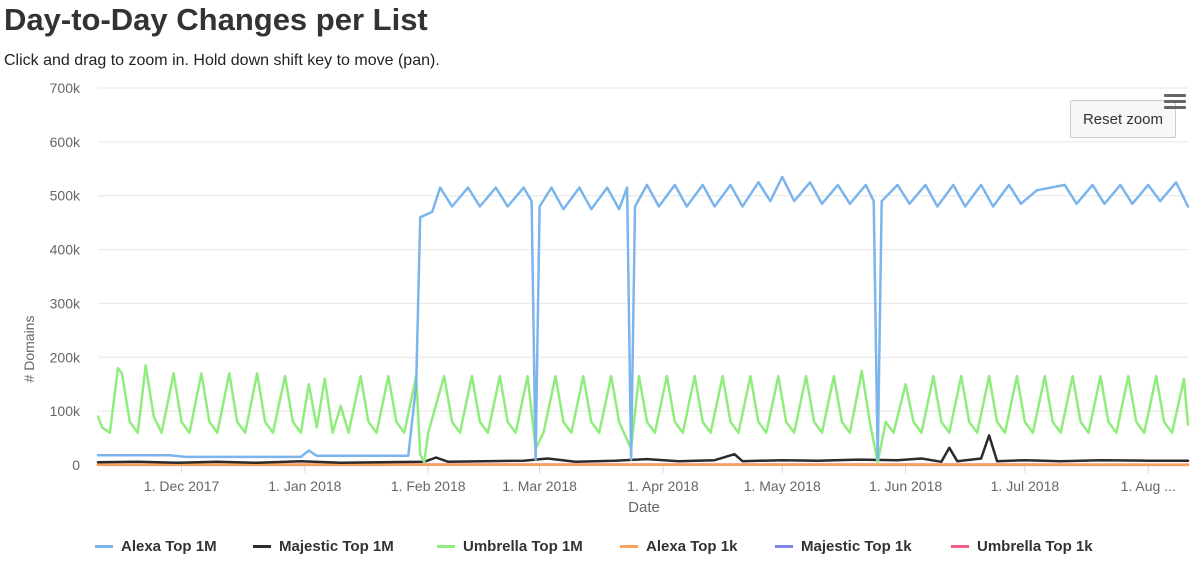 The height and width of the screenshot is (579, 1200). What do you see at coordinates (1123, 119) in the screenshot?
I see `reset-zoom-button: Reset zoom` at bounding box center [1123, 119].